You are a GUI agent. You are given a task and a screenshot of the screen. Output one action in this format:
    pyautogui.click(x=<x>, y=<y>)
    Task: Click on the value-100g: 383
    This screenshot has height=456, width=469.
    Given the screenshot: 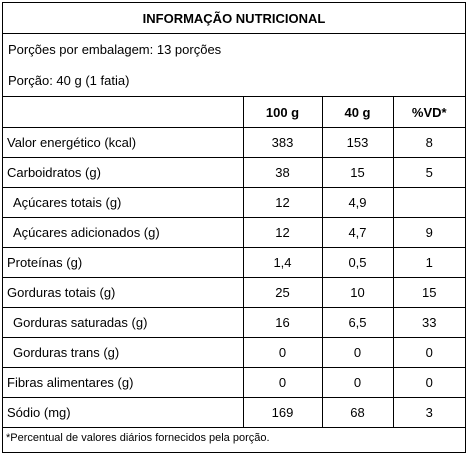 What is the action you would take?
    pyautogui.click(x=282, y=142)
    